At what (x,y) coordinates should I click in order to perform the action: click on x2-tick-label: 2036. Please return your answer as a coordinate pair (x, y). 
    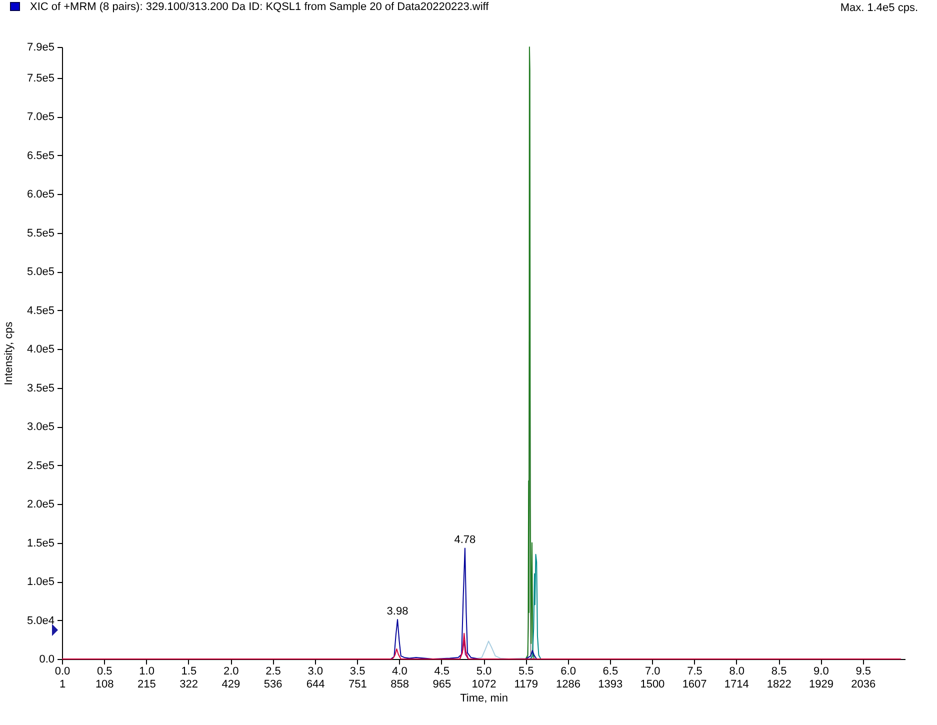
    Looking at the image, I should click on (863, 684).